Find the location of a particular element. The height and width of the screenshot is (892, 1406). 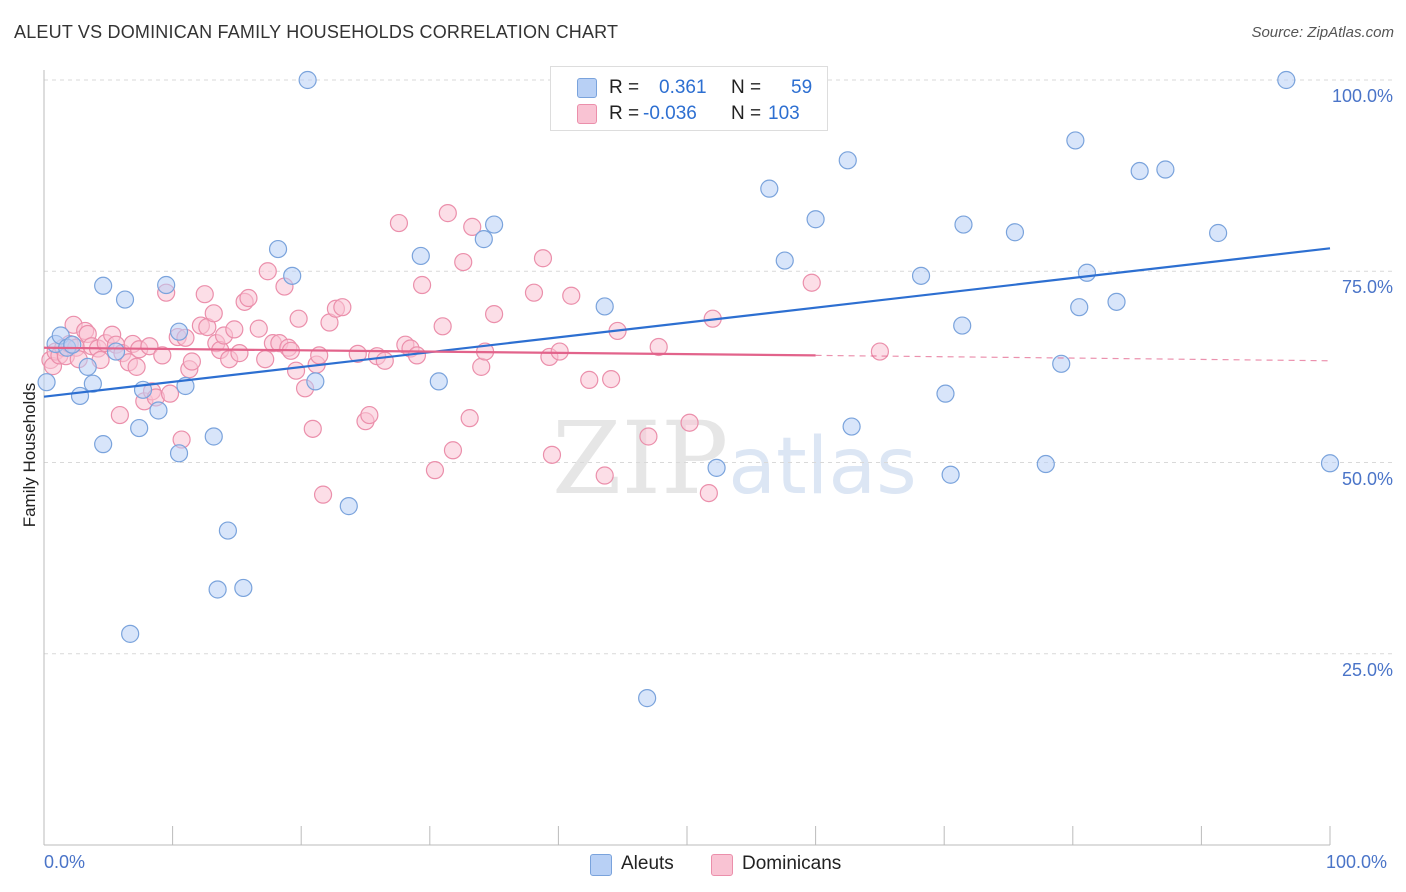

y-tick-label: 75.0% is located at coordinates (1367, 287).